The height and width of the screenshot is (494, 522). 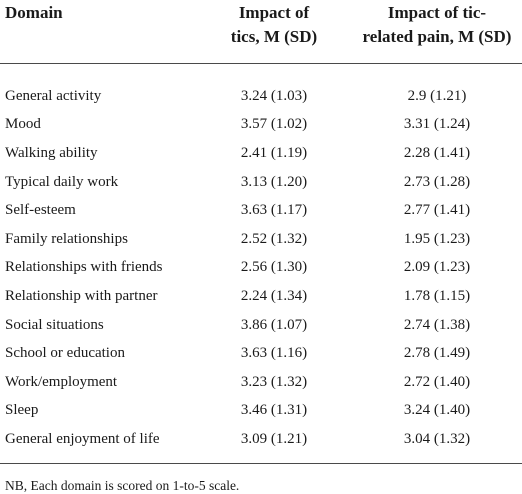 I want to click on tics-value-cell: 3.63 (1.16), so click(x=274, y=353).